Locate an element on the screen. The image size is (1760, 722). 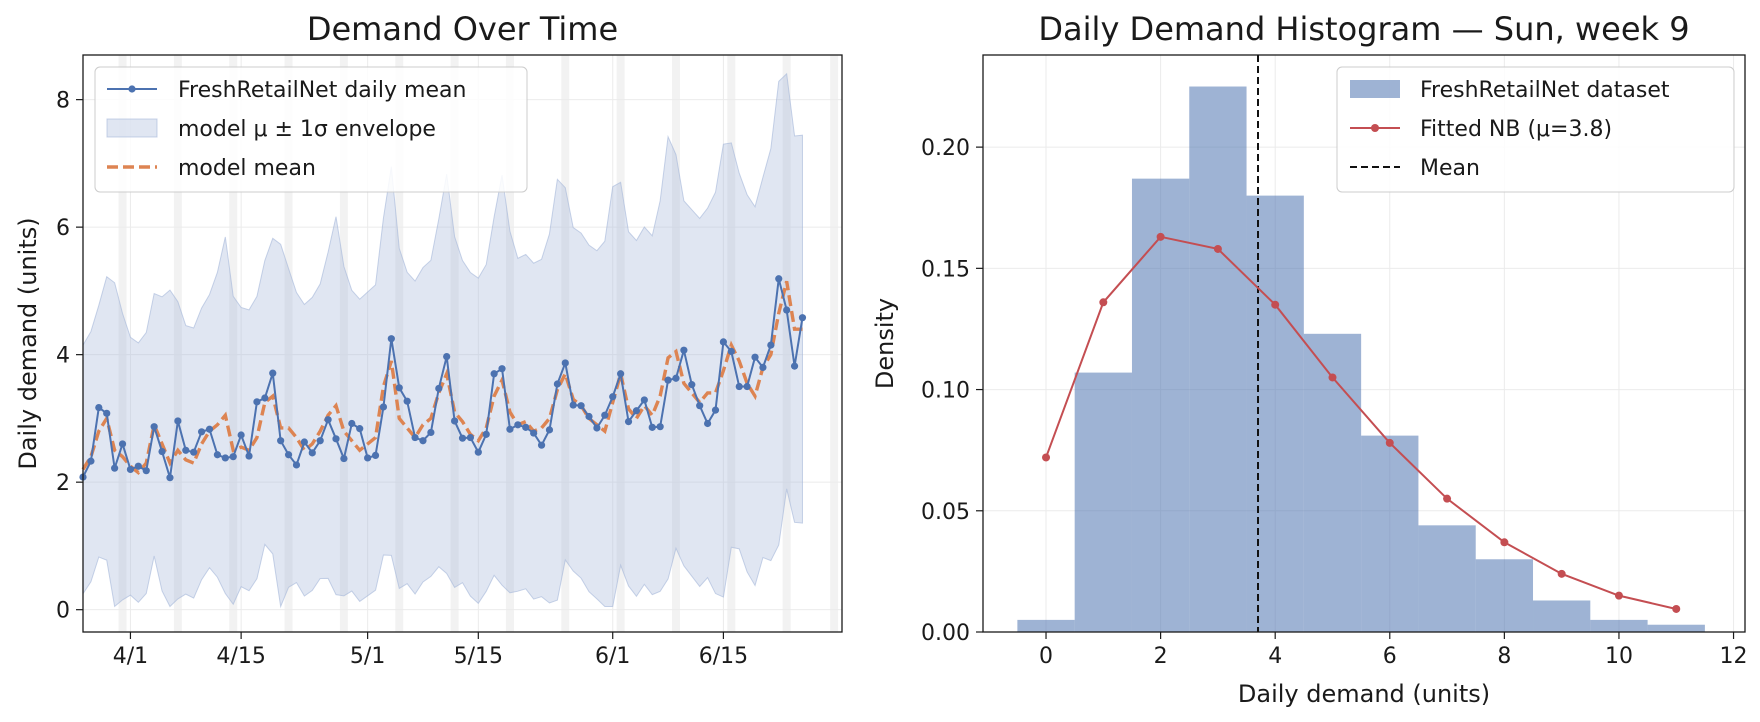
y-tick-label: 6 is located at coordinates (63, 228).